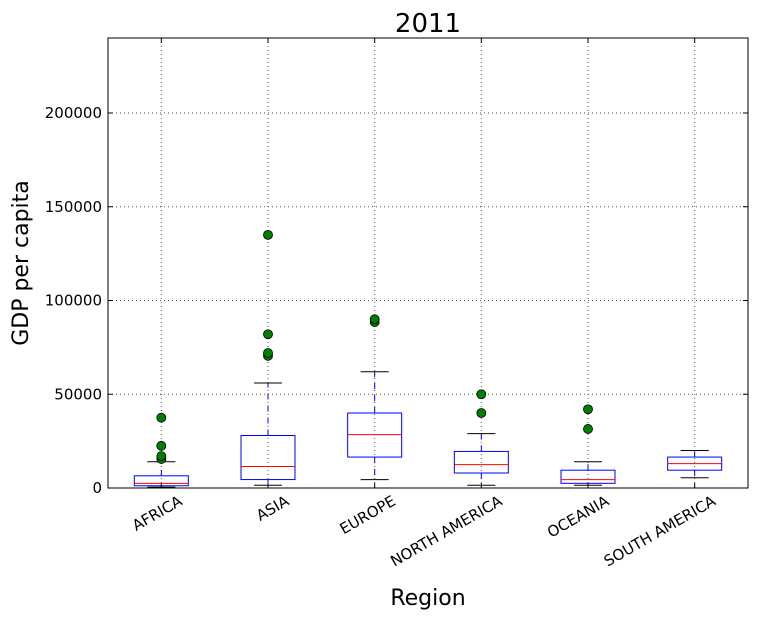  Describe the element at coordinates (368, 515) in the screenshot. I see `x-tick-label: EUROPE` at that location.